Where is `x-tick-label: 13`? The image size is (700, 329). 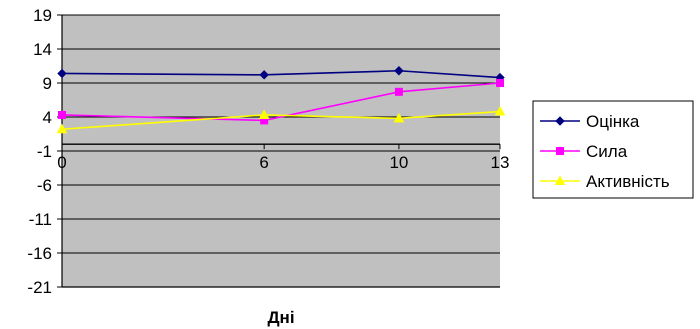
x-tick-label: 13 is located at coordinates (500, 162).